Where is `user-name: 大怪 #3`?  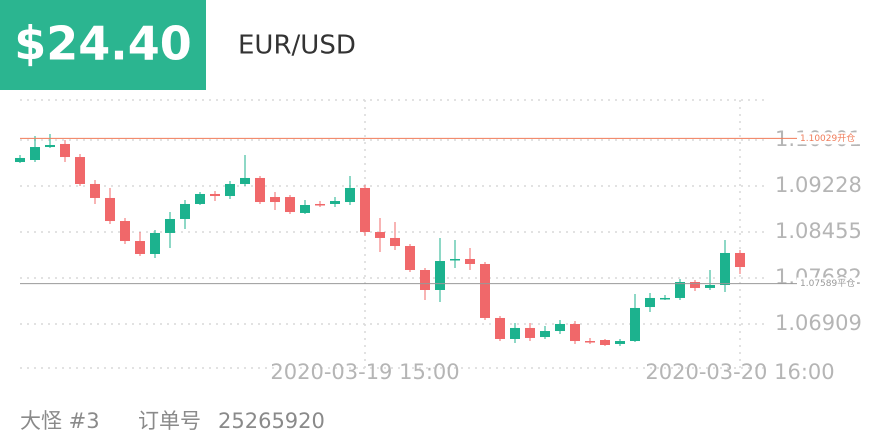 user-name: 大怪 #3 is located at coordinates (60, 421).